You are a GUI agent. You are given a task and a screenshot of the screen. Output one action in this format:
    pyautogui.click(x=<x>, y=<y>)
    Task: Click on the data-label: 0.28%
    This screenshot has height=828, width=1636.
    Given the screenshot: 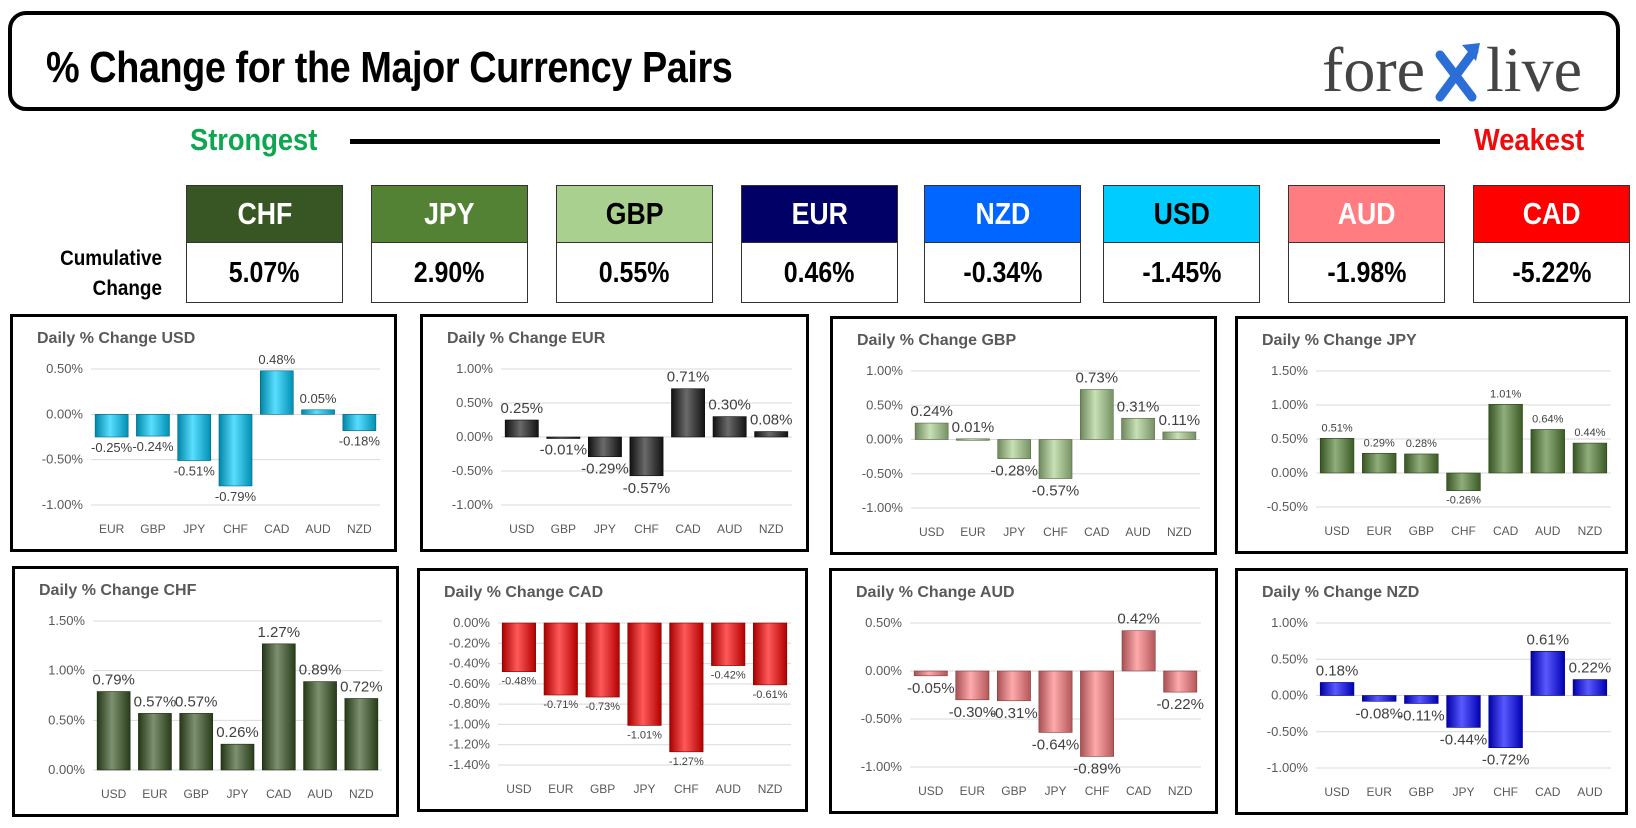 What is the action you would take?
    pyautogui.click(x=1421, y=444)
    